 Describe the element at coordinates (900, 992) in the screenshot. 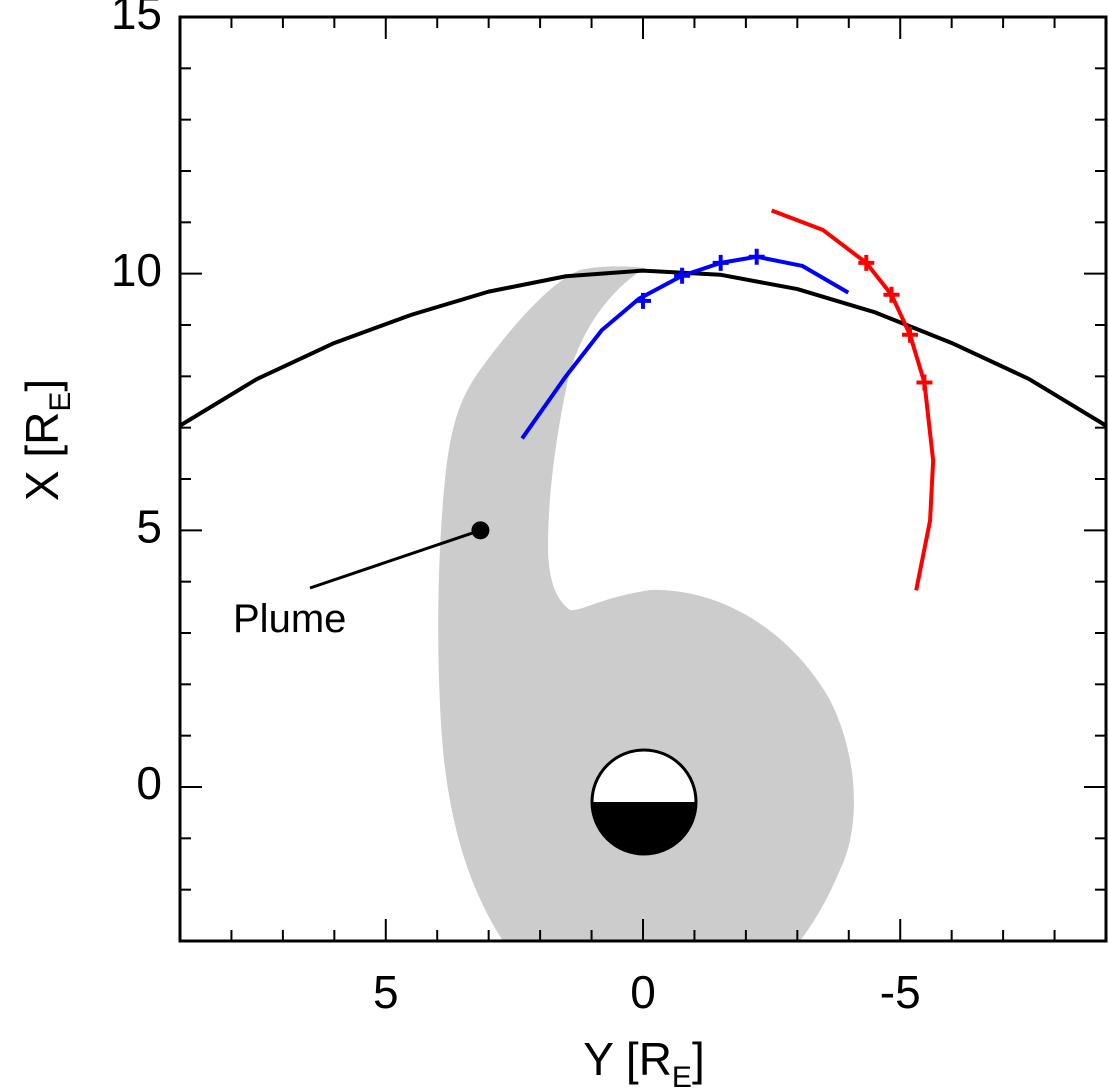

I see `x-tick-label: -5` at that location.